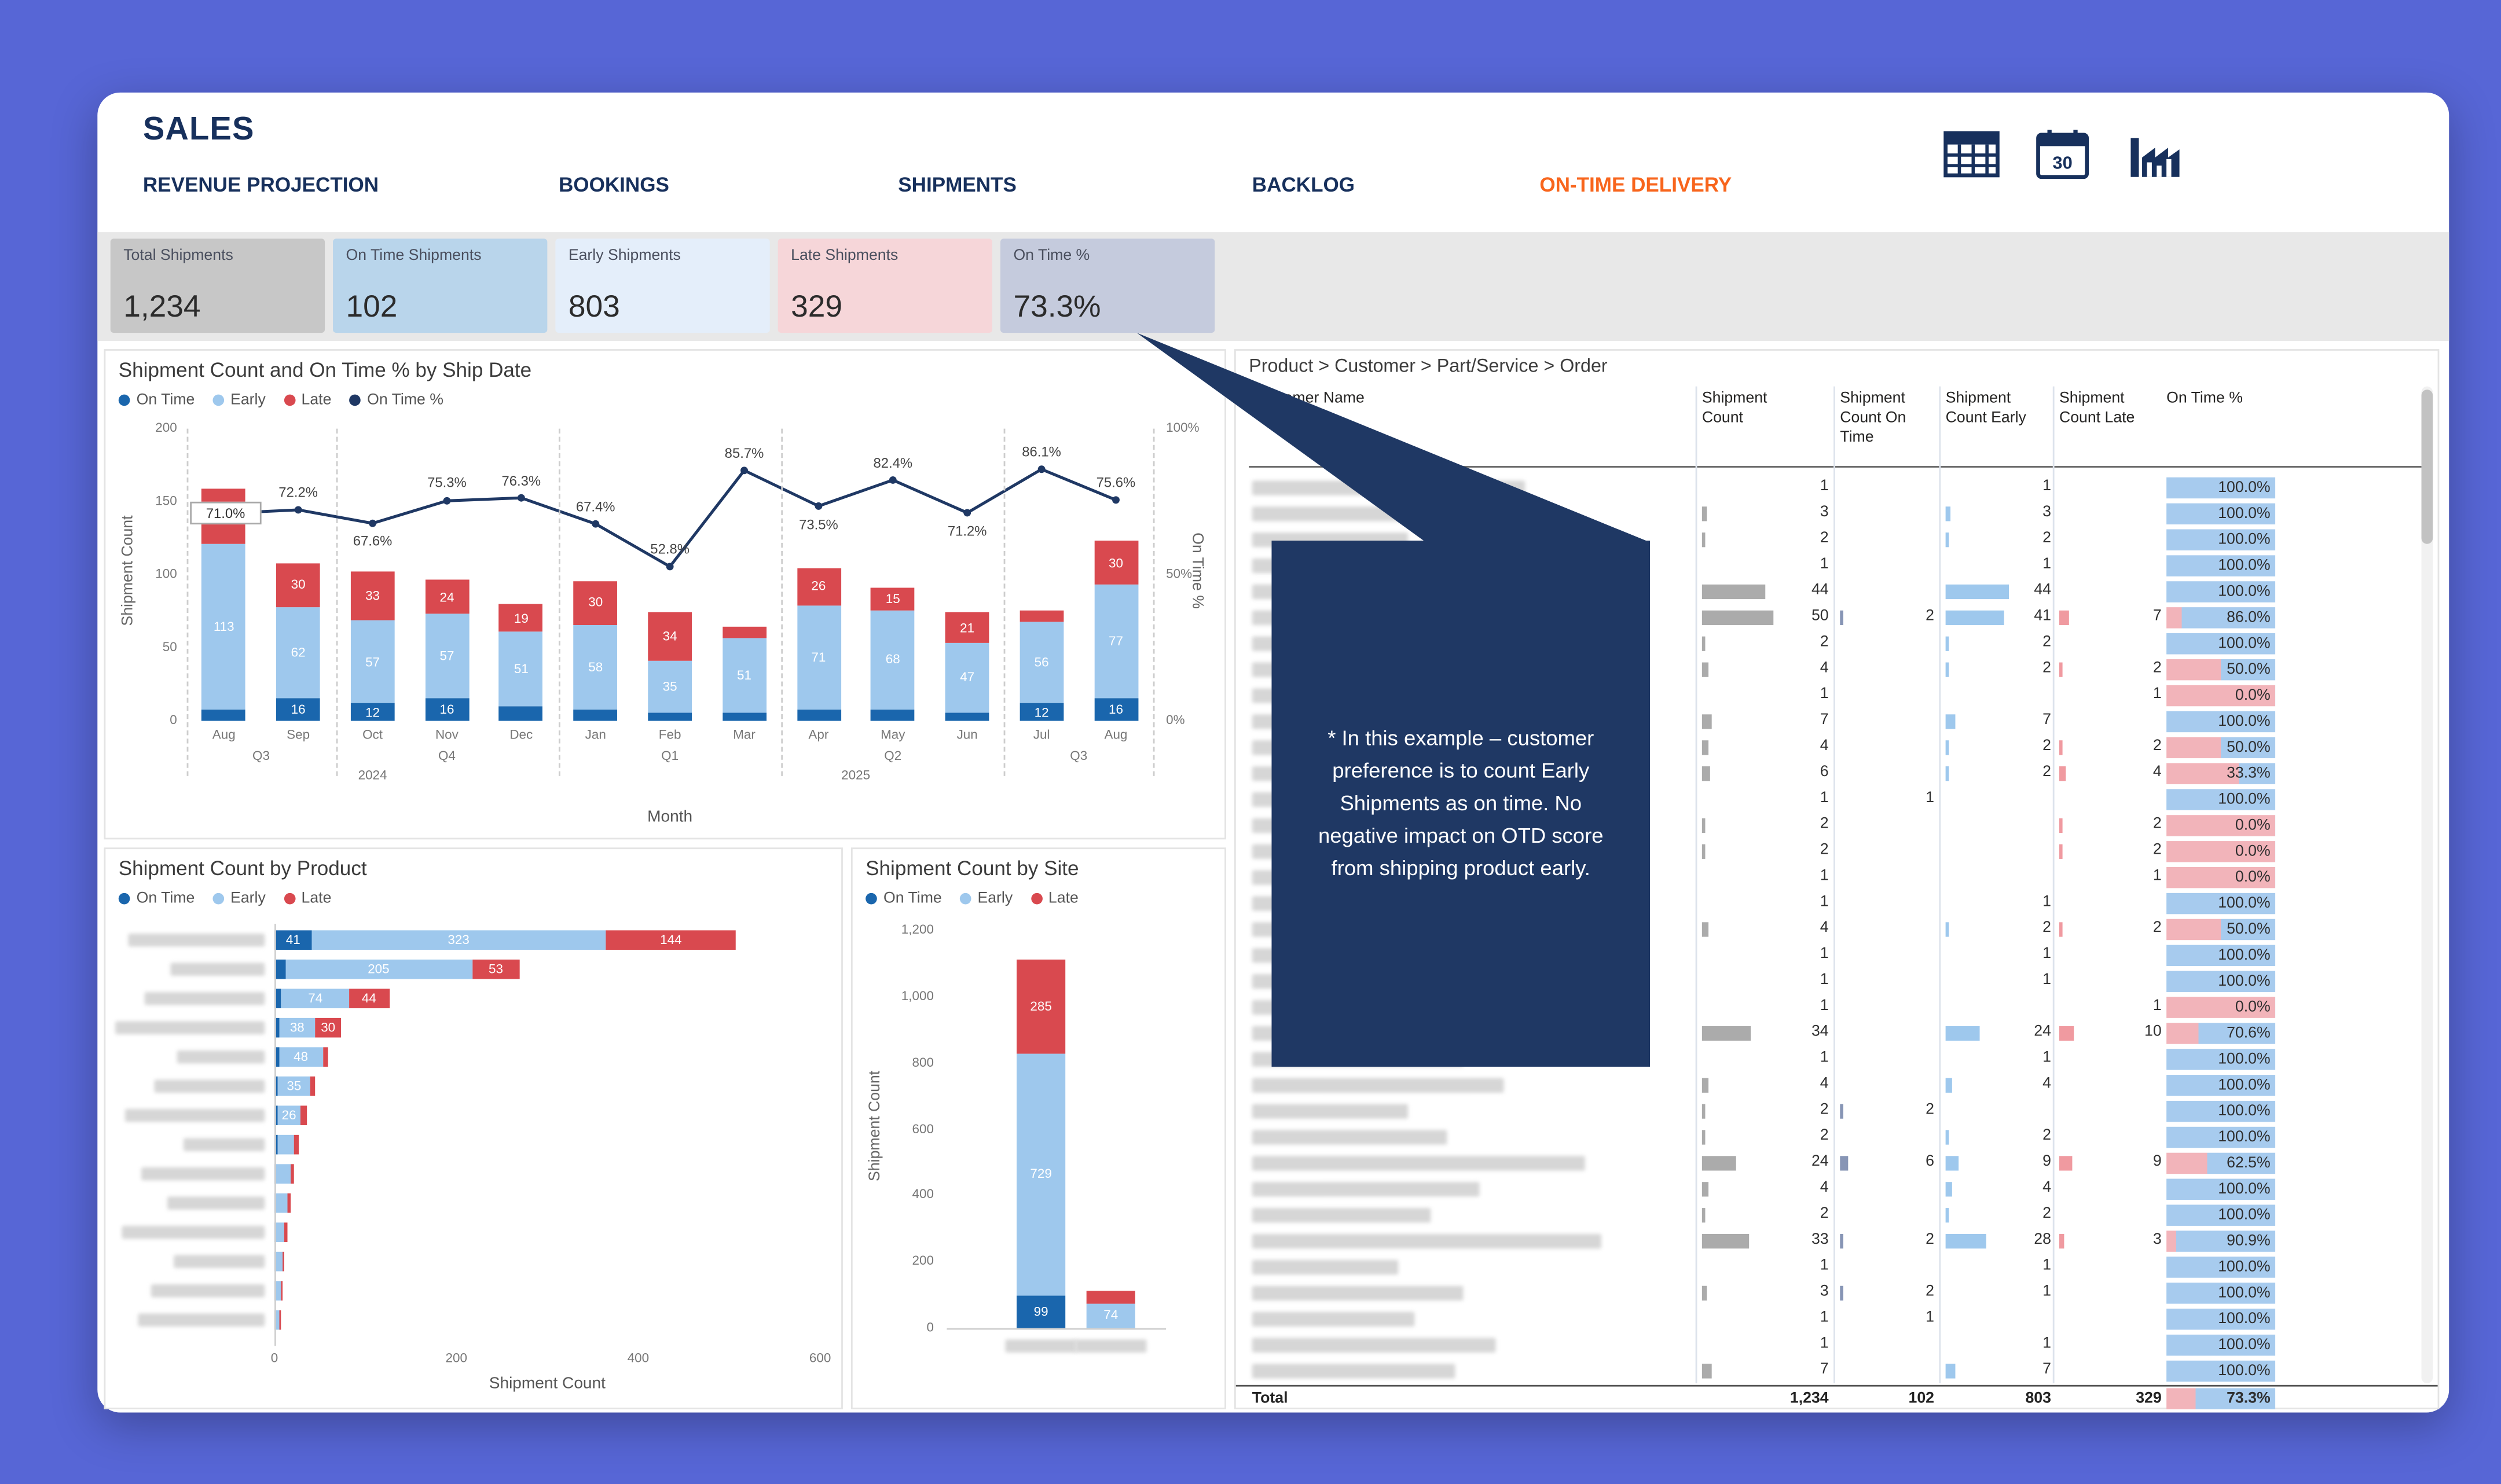 The image size is (2501, 1484). Describe the element at coordinates (217, 285) in the screenshot. I see `kpi-card-total-shipments: Total Shipments 1,234` at that location.